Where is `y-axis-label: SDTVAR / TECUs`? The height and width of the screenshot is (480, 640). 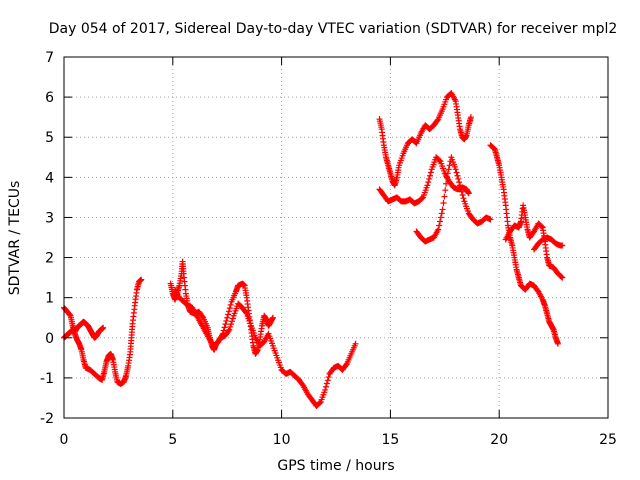
y-axis-label: SDTVAR / TECUs is located at coordinates (15, 238).